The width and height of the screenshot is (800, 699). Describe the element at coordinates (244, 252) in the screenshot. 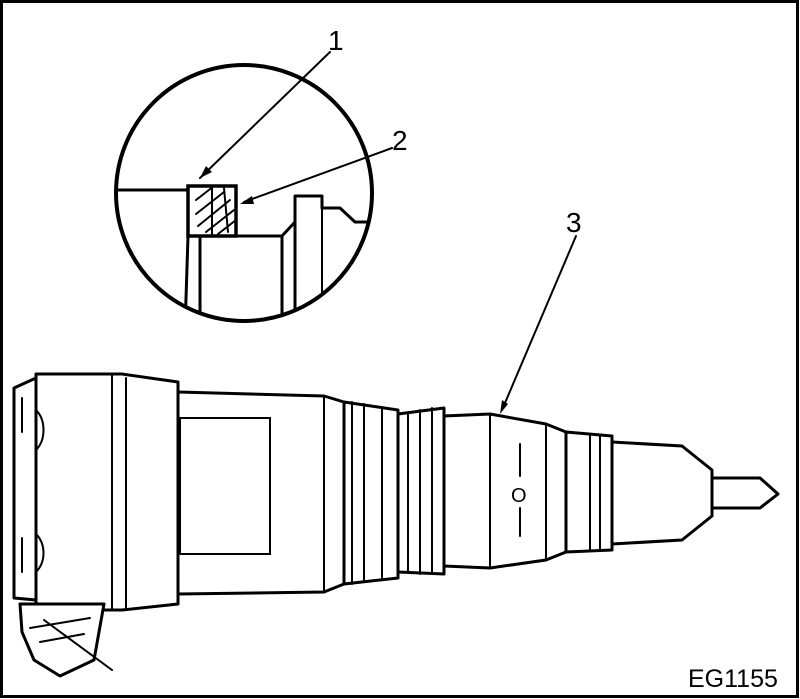

I see `detail-cutaway` at that location.